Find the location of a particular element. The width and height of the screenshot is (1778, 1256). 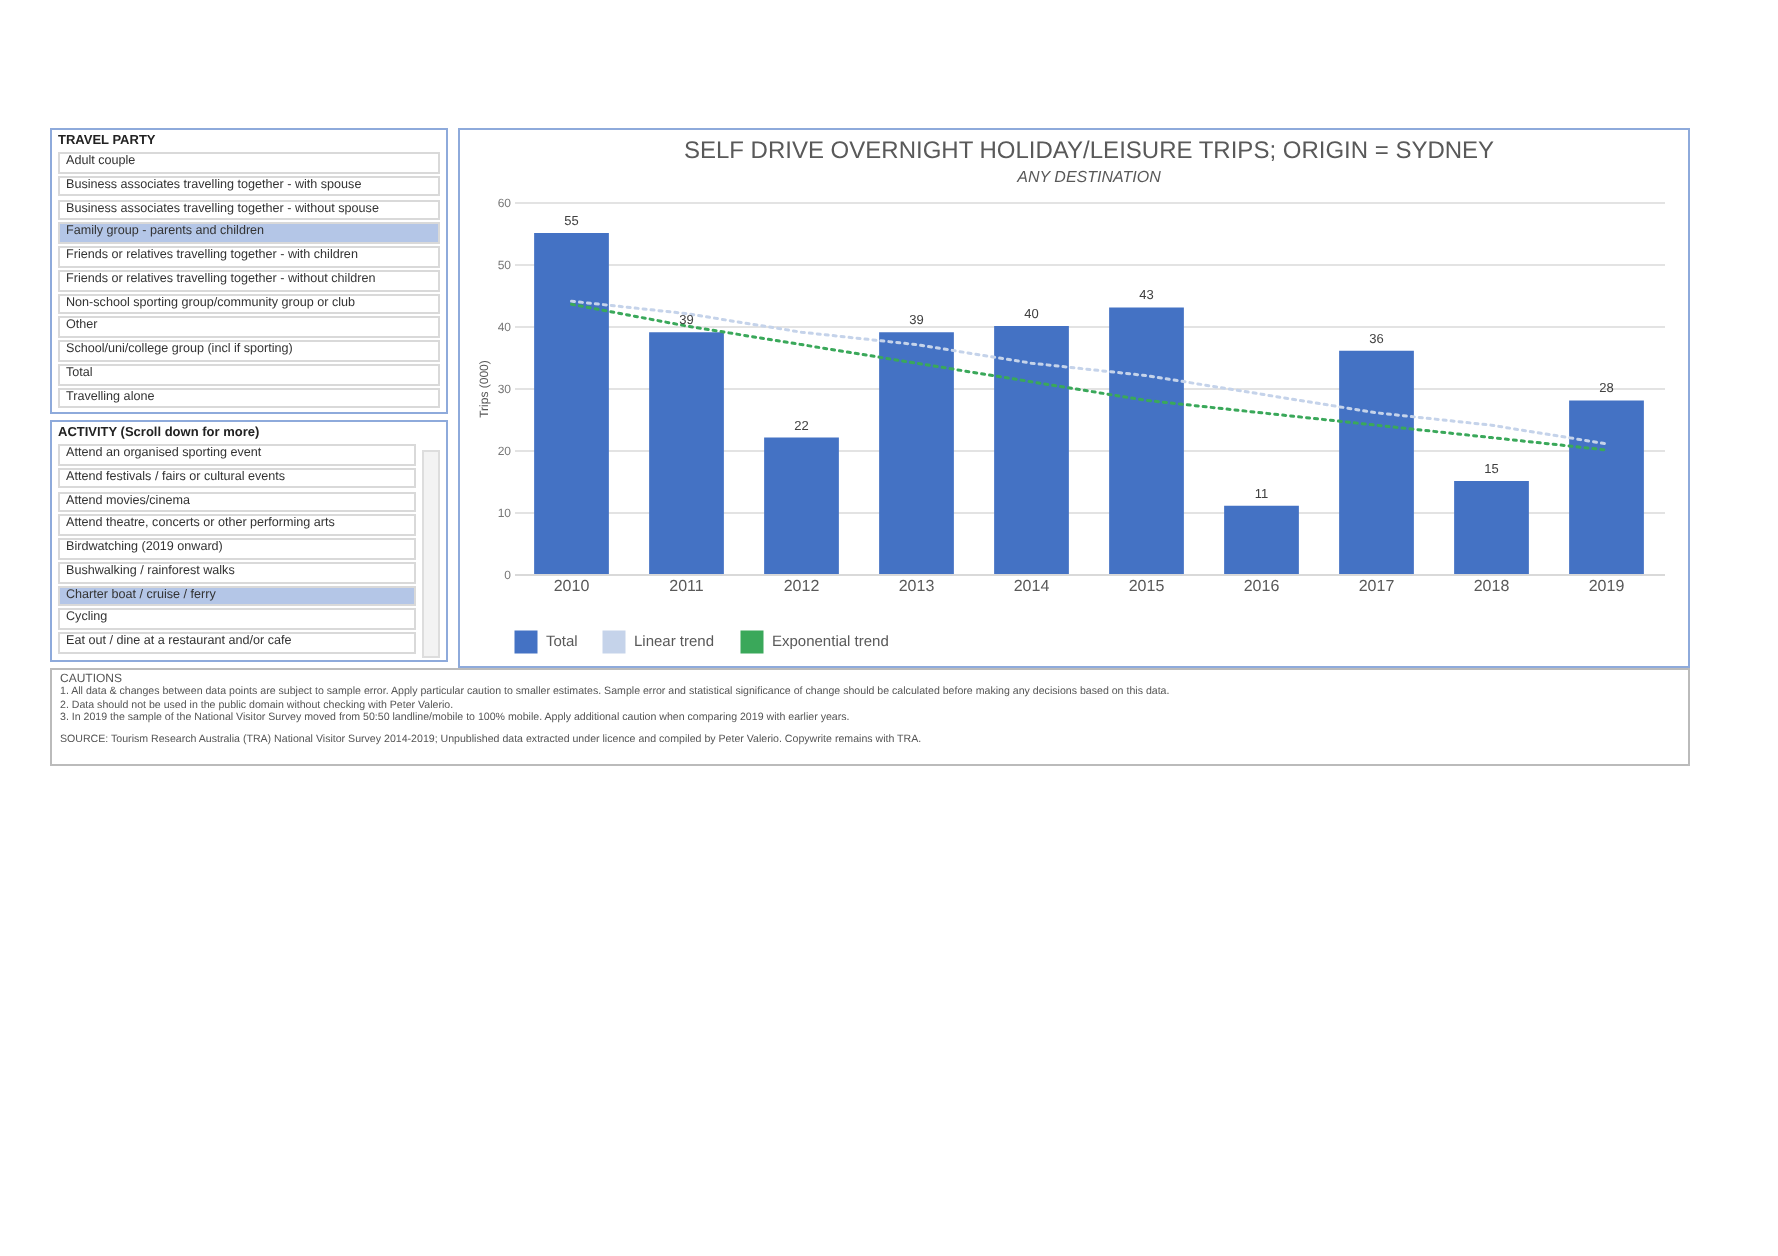

x-tick-label: 2015 is located at coordinates (1147, 586).